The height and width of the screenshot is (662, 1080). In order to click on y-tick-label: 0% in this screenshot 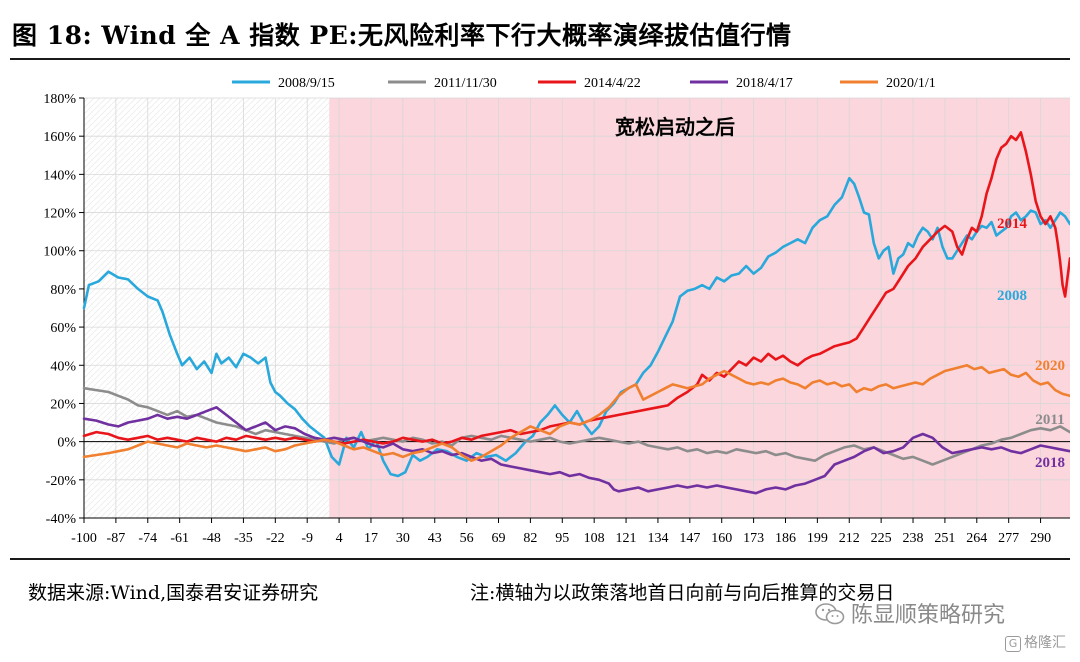, I will do `click(66, 443)`.